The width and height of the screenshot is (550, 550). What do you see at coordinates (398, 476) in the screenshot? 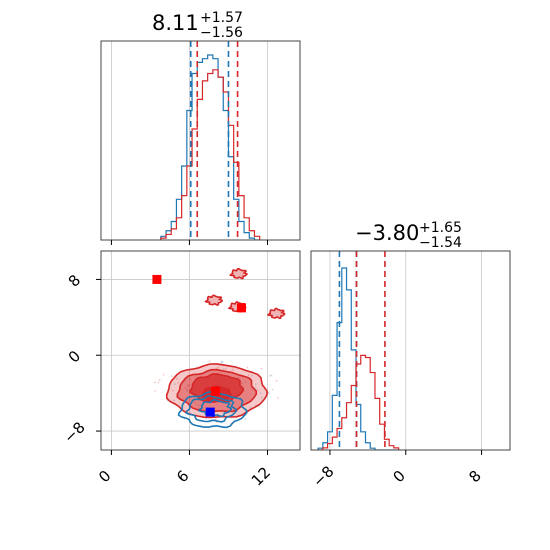
I see `tick-label-param2-x-1: 0` at bounding box center [398, 476].